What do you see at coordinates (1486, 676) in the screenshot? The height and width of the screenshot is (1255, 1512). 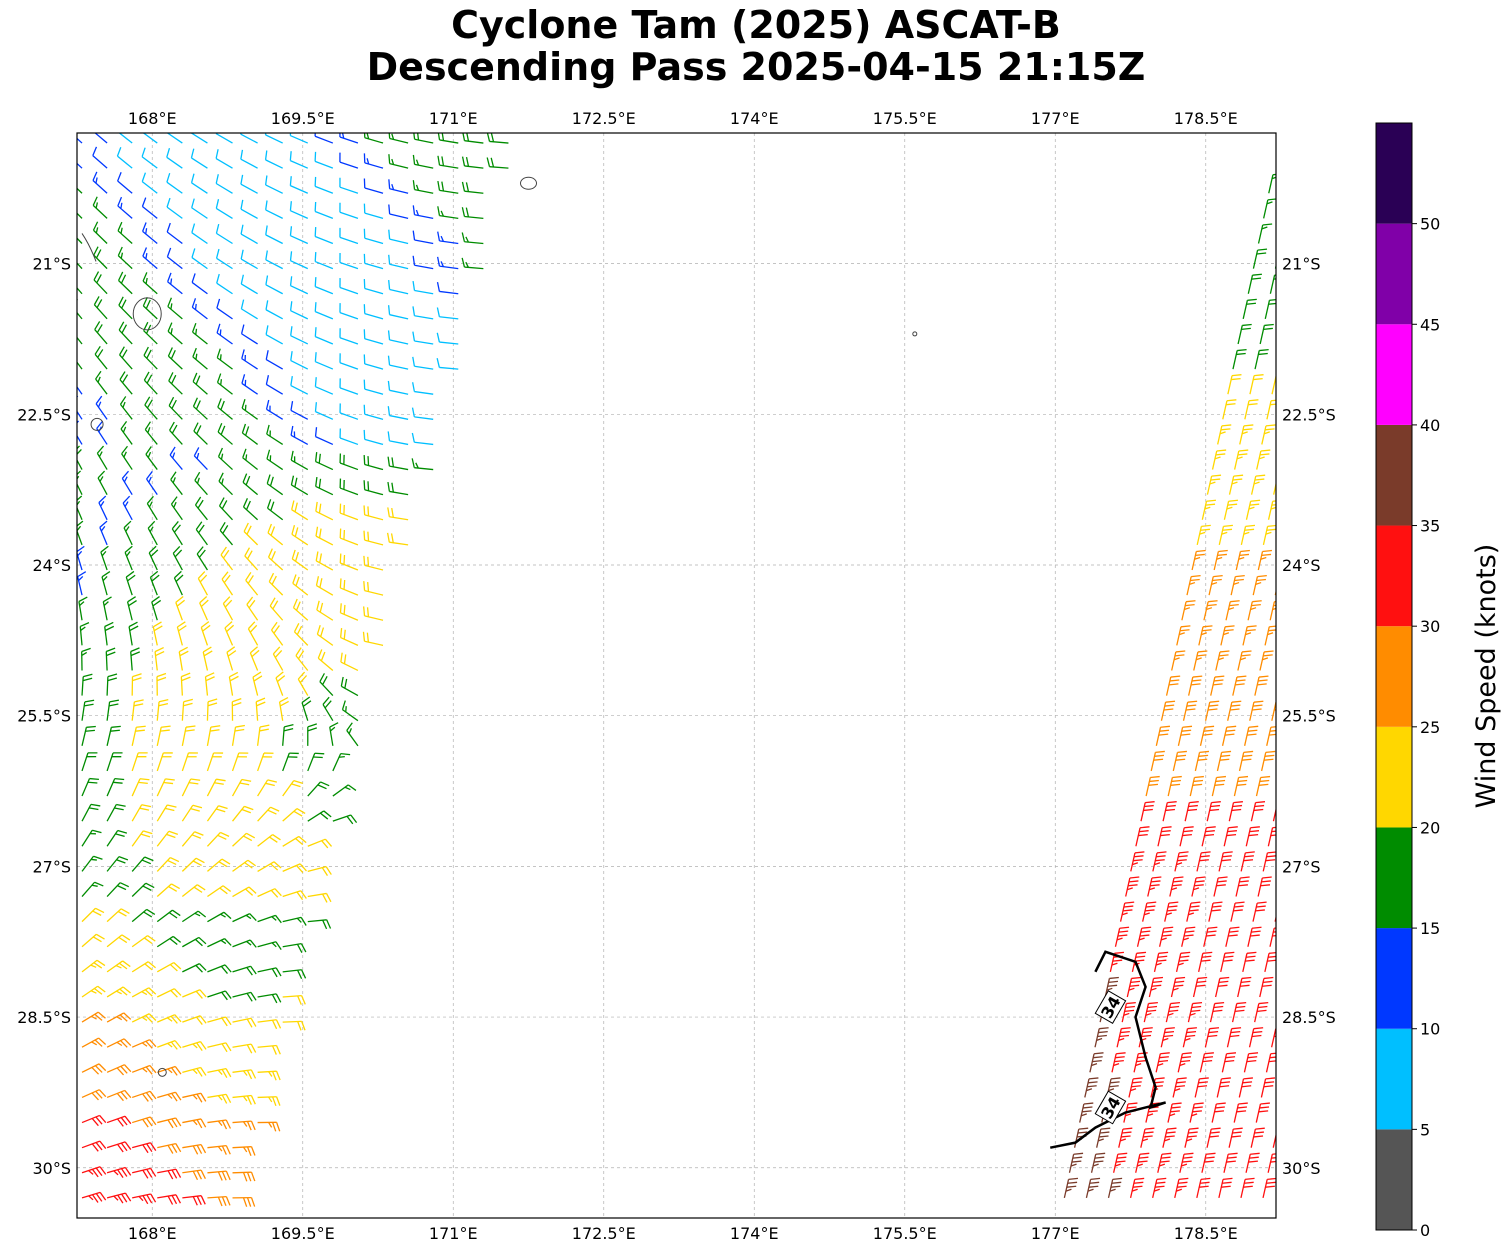 I see `colorbar-title: Wind Speed (knots)` at bounding box center [1486, 676].